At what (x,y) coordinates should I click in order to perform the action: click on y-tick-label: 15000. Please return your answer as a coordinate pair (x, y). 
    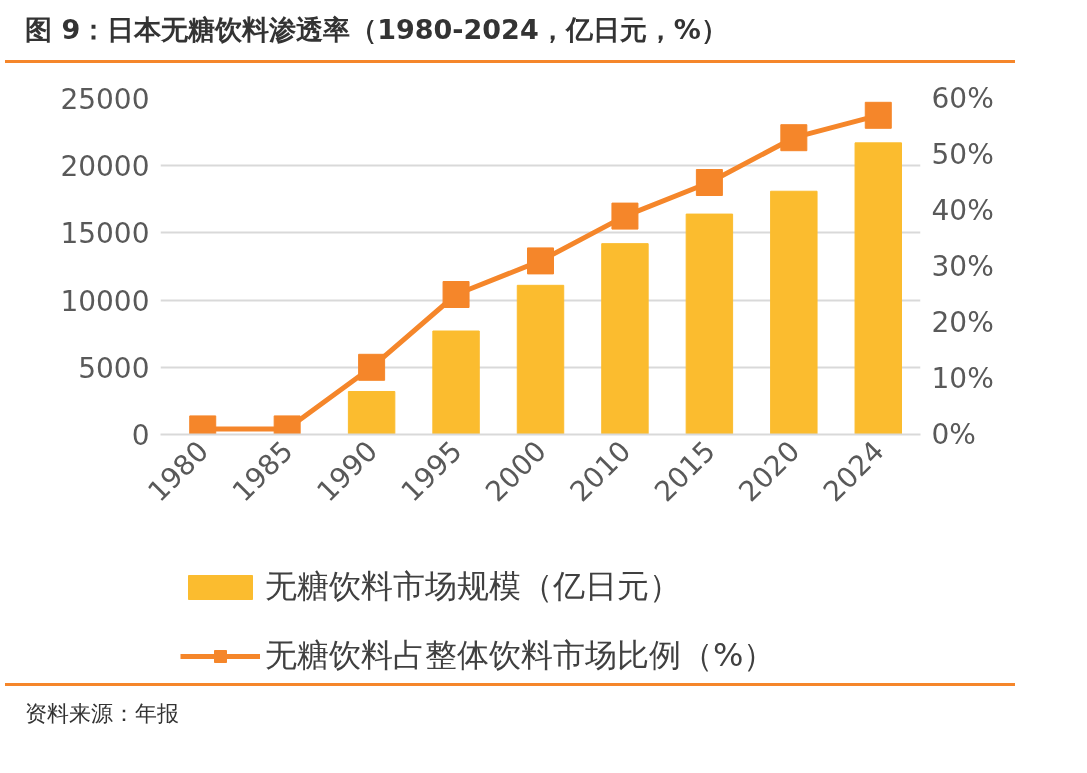
    Looking at the image, I should click on (105, 233).